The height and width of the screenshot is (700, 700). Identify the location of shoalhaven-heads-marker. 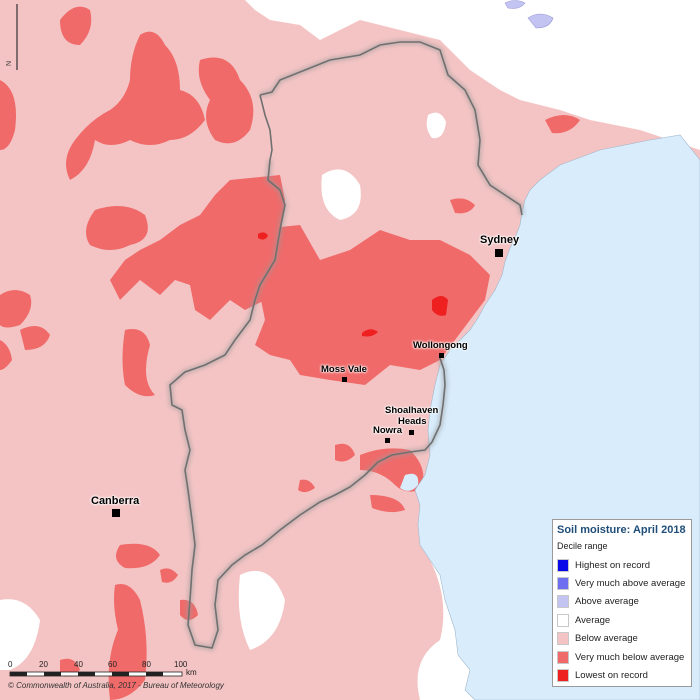
(411, 432).